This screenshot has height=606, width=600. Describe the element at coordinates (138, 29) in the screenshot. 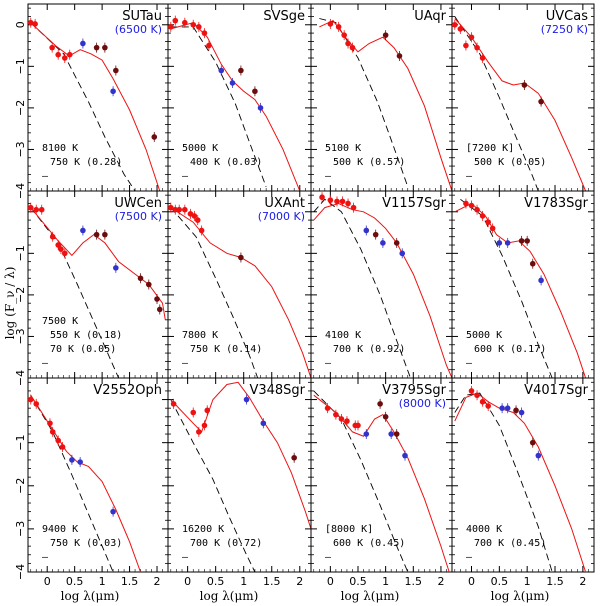

I see `literature-teff: (6500 K)` at that location.